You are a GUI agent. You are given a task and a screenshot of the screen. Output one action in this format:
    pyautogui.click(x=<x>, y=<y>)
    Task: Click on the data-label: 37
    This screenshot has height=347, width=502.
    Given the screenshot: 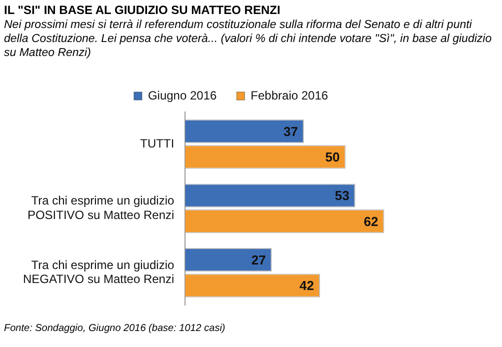 What is the action you would take?
    pyautogui.click(x=290, y=131)
    